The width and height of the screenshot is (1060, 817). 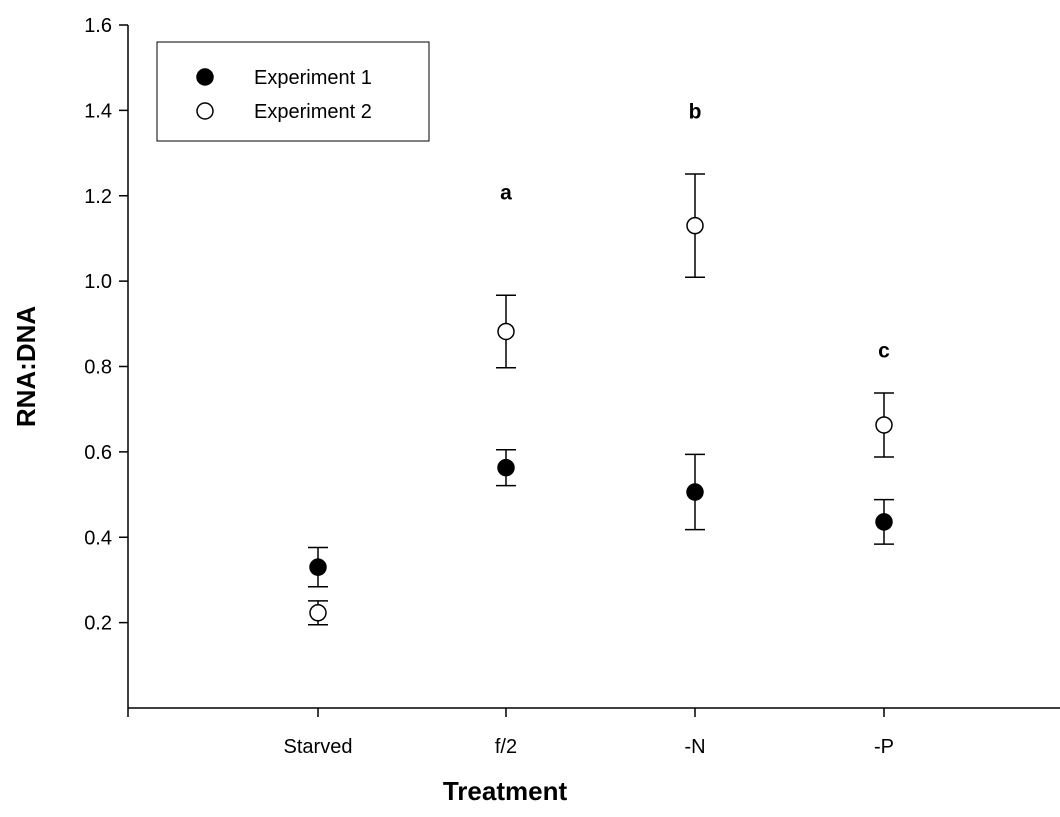 What do you see at coordinates (505, 791) in the screenshot?
I see `x-axis-title: Treatment` at bounding box center [505, 791].